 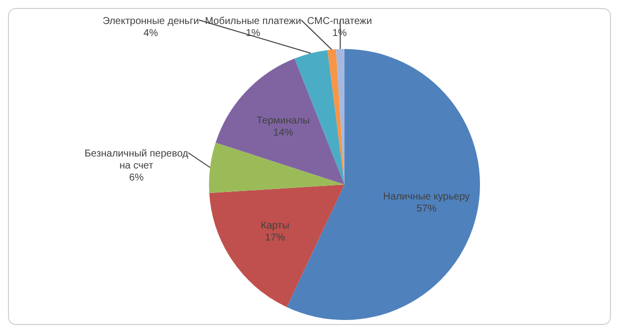 What do you see at coordinates (283, 121) in the screenshot?
I see `slice-label: Терминалы` at bounding box center [283, 121].